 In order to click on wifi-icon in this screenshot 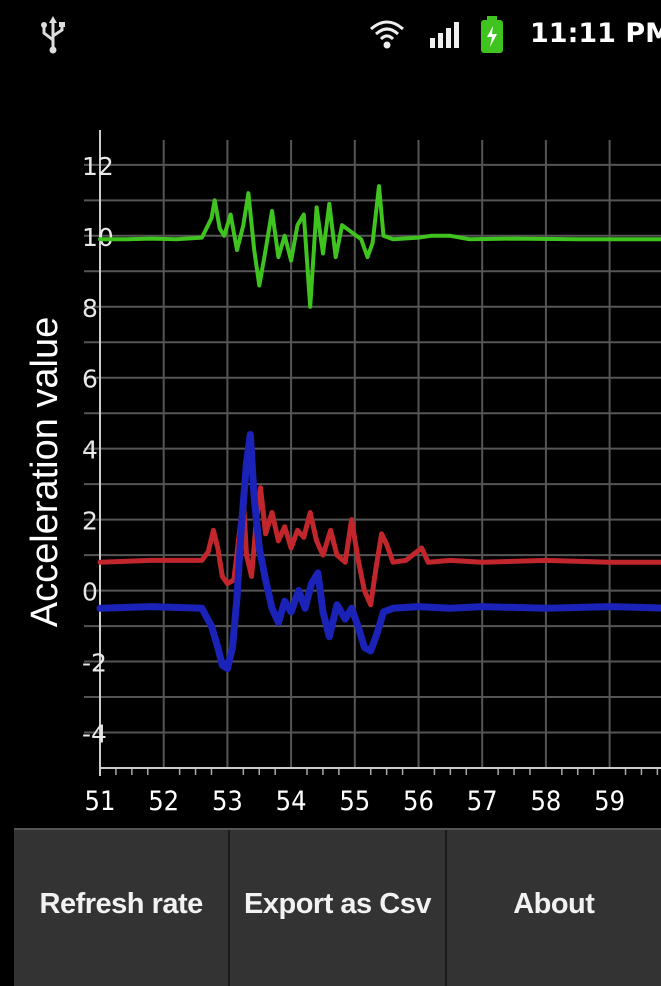, I will do `click(387, 34)`.